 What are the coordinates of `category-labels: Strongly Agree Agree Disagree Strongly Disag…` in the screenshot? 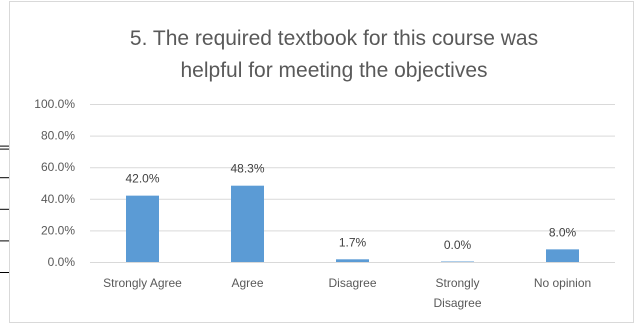 It's located at (347, 293).